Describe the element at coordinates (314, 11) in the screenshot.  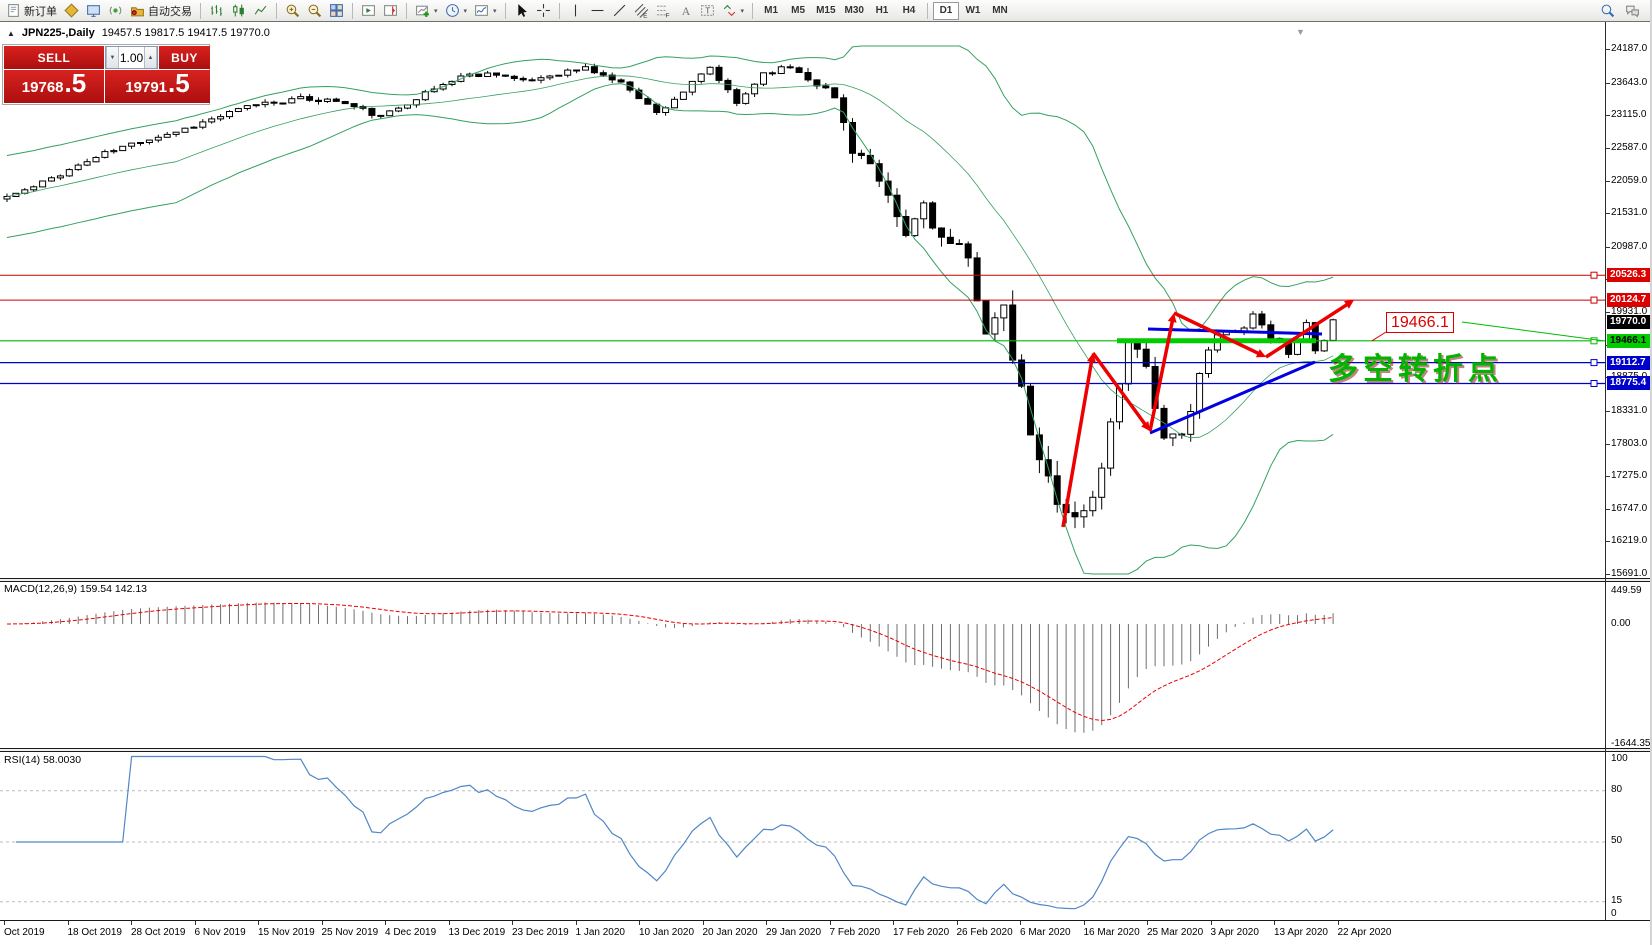
I see `zoom-out-button` at that location.